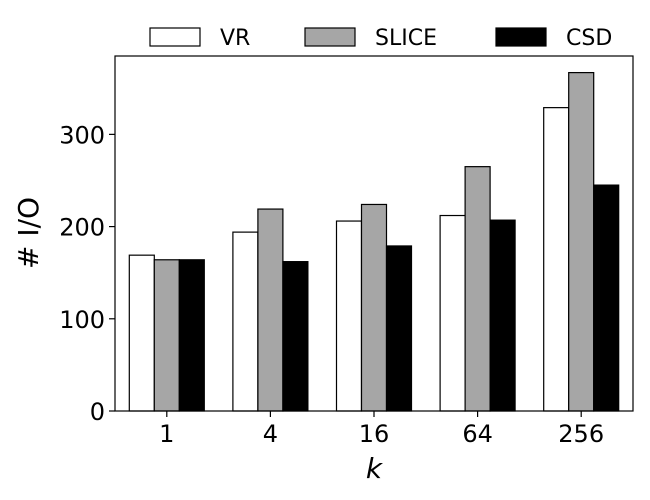 The width and height of the screenshot is (650, 500). Describe the element at coordinates (581, 434) in the screenshot. I see `x-tick-label: 256` at that location.